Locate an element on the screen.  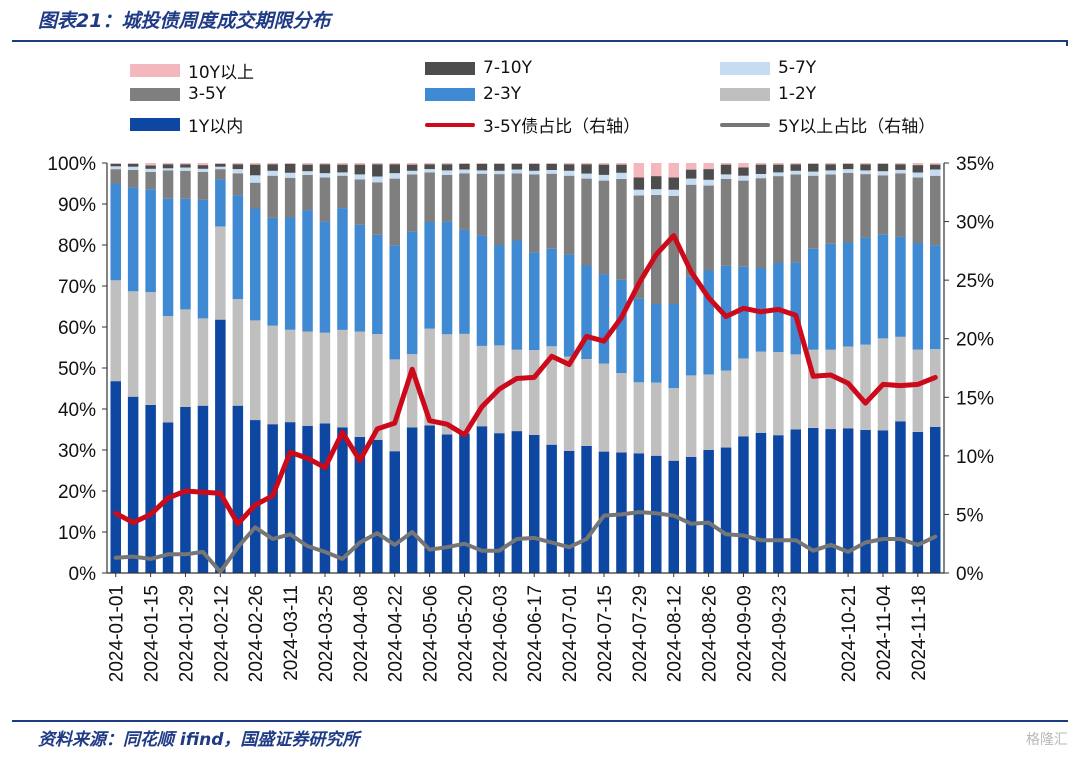
x-tick-label: 2024-01-01 is located at coordinates (117, 633).